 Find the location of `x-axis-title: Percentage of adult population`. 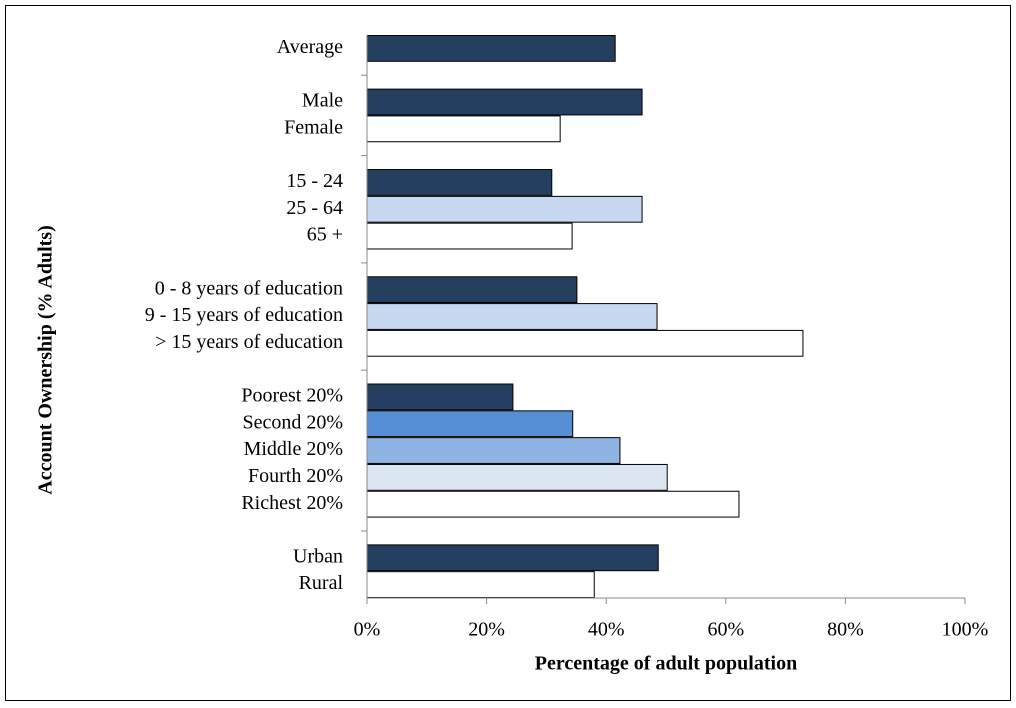

x-axis-title: Percentage of adult population is located at coordinates (666, 664).